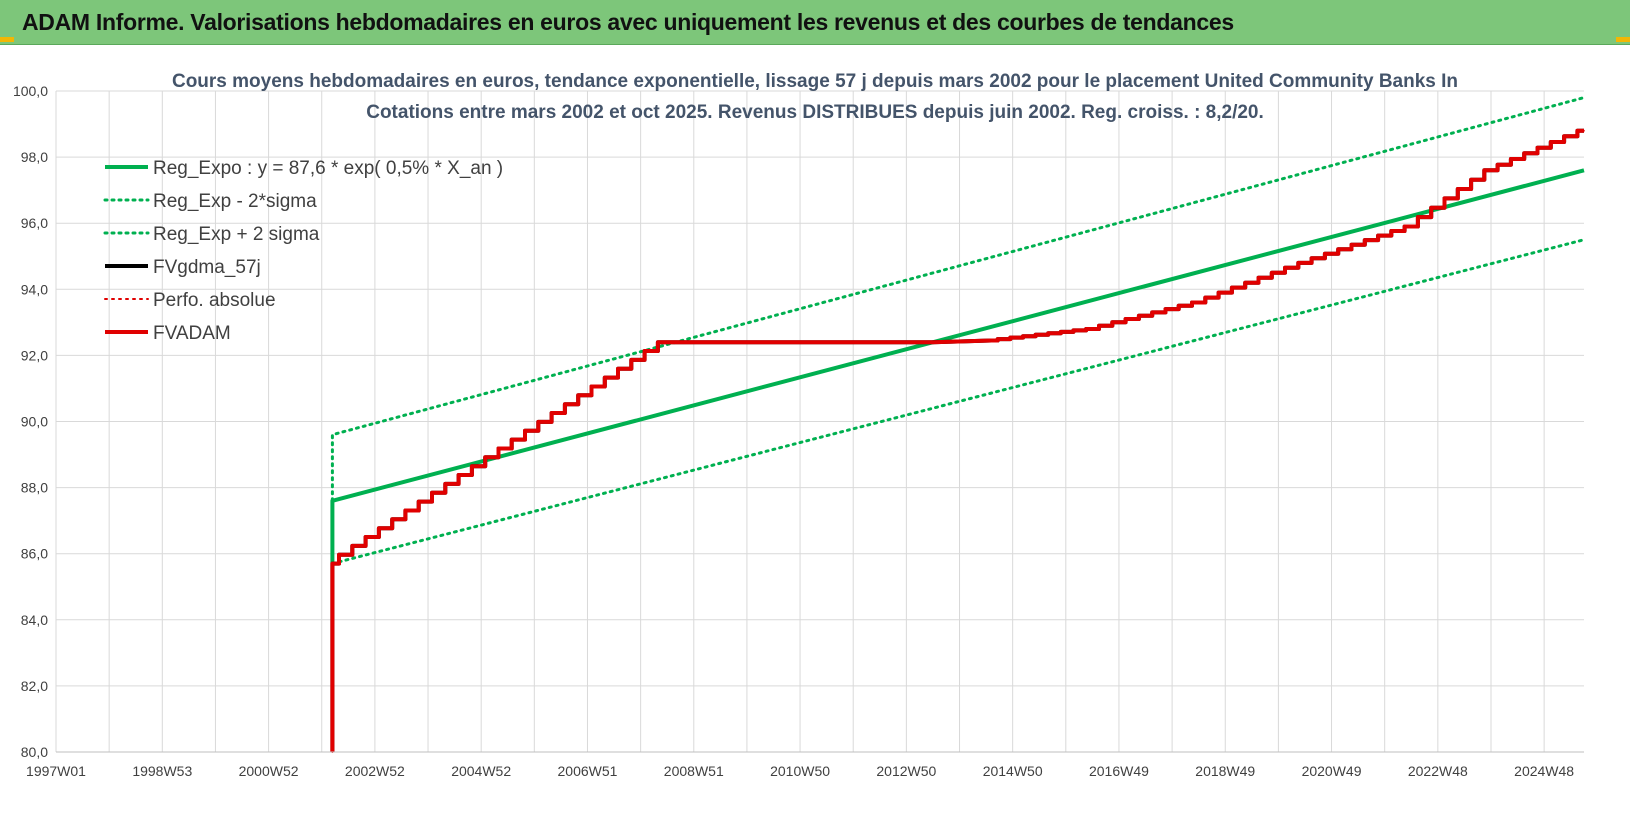 This screenshot has height=815, width=1630. Describe the element at coordinates (328, 168) in the screenshot. I see `legend-label: Reg_Expo : y = 87,6 * exp( 0,5% * X_an )` at that location.